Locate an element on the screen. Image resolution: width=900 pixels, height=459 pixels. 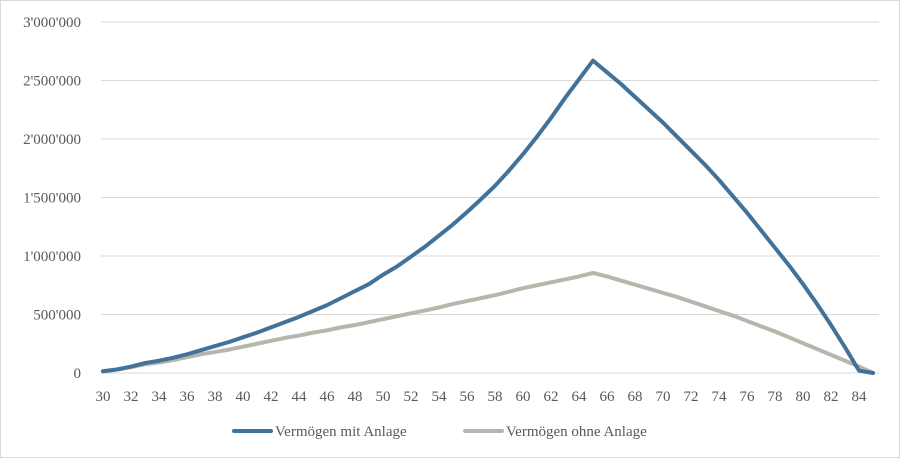
x-tick-label: 30 is located at coordinates (103, 397).